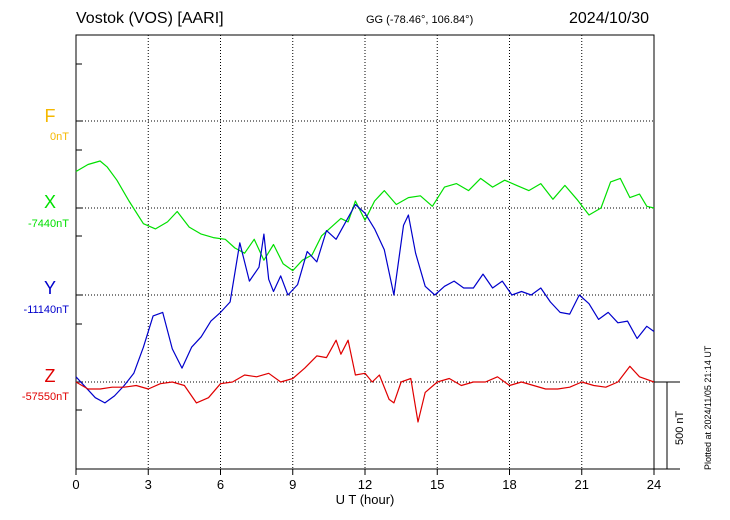 The width and height of the screenshot is (730, 520). I want to click on geographic-coords: GG (-78.46°, 106.84°), so click(420, 20).